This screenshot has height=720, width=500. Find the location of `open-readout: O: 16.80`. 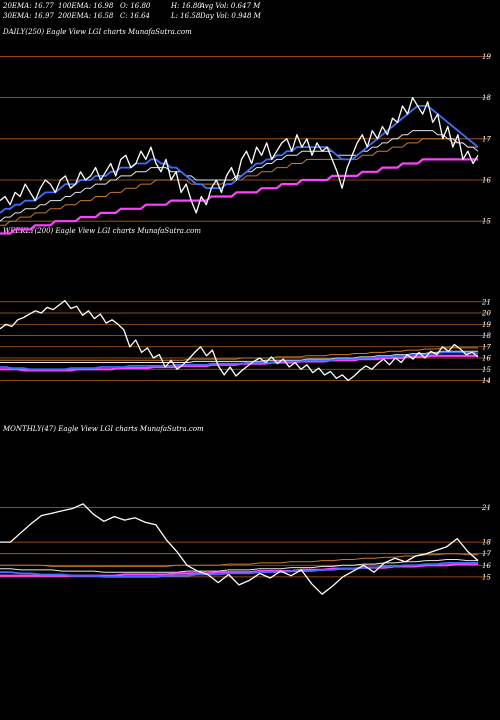

open-readout: O: 16.80 is located at coordinates (135, 6).